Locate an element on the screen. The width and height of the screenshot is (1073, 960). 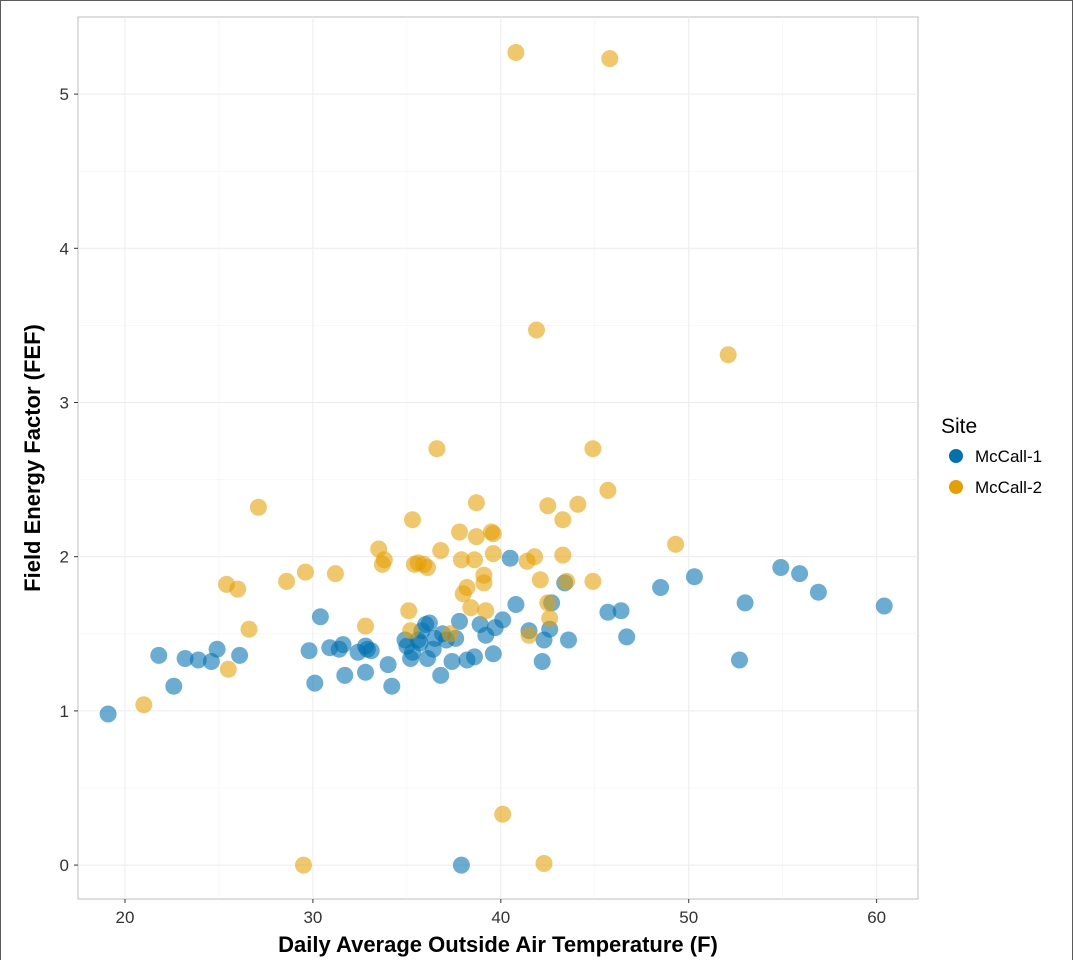
x-tick-label: 30 is located at coordinates (312, 917).